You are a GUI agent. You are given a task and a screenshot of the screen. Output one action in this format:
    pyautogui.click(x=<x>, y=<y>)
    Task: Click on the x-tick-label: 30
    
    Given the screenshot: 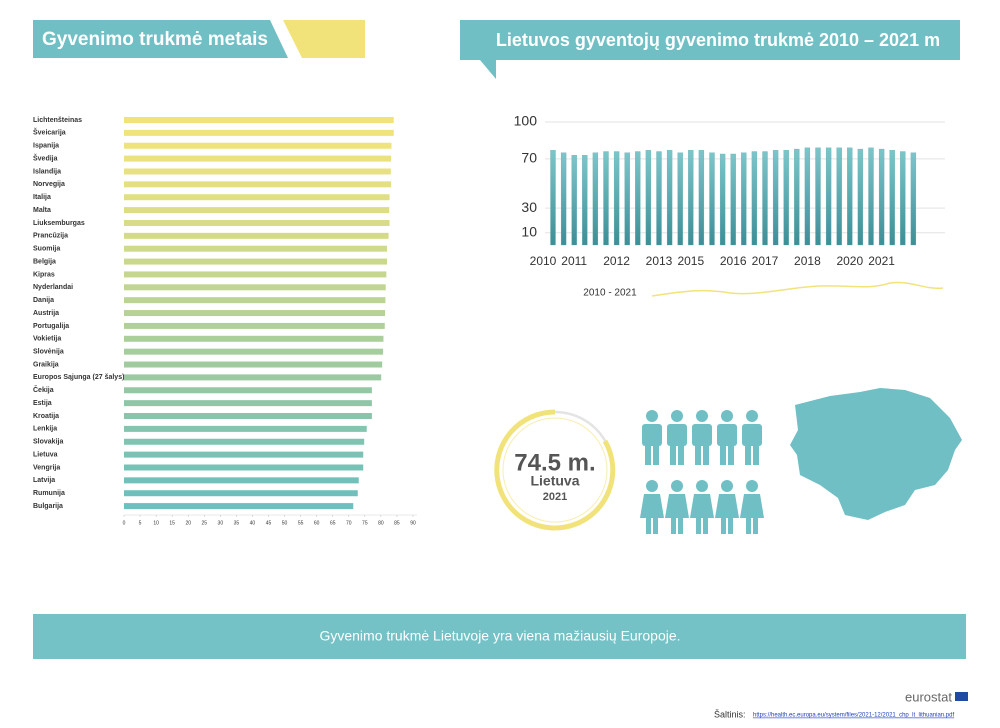 What is the action you would take?
    pyautogui.click(x=221, y=523)
    